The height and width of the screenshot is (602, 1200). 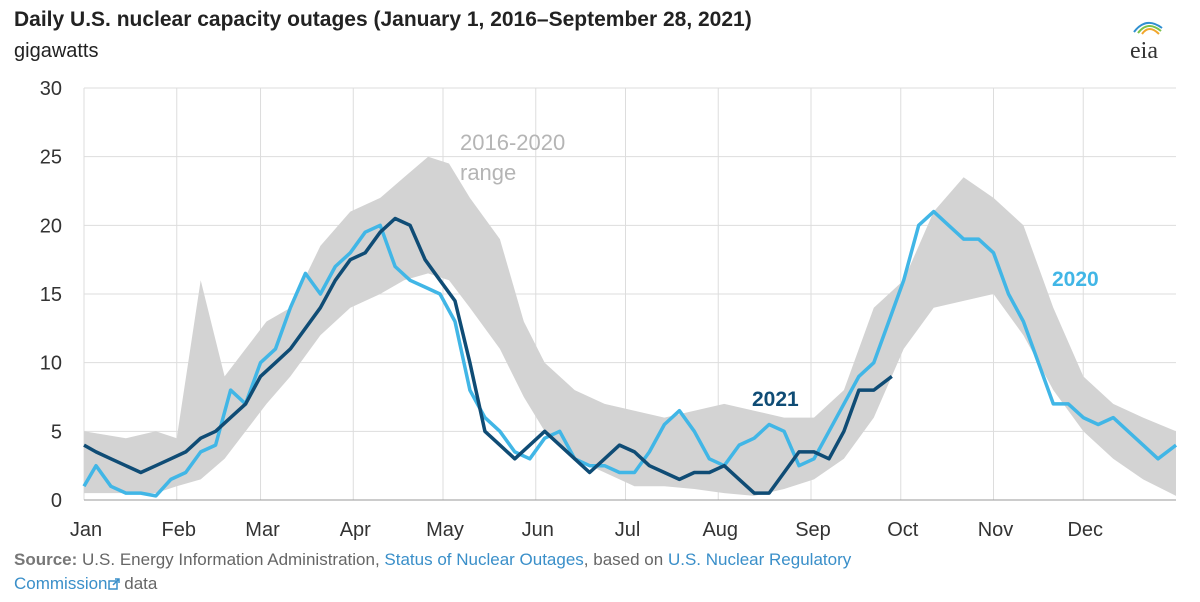 I want to click on x-tick-label: Apr, so click(x=355, y=530).